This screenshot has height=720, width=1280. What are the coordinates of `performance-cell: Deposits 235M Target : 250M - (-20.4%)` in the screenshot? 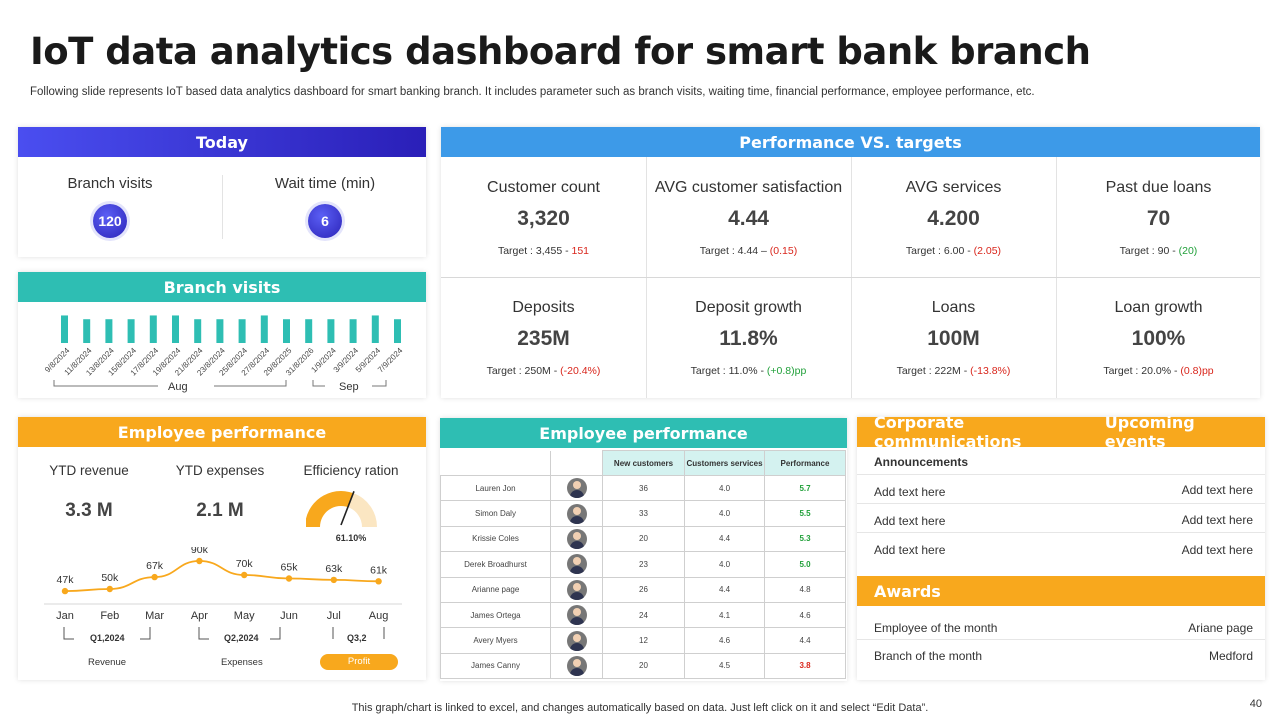 It's located at (543, 337).